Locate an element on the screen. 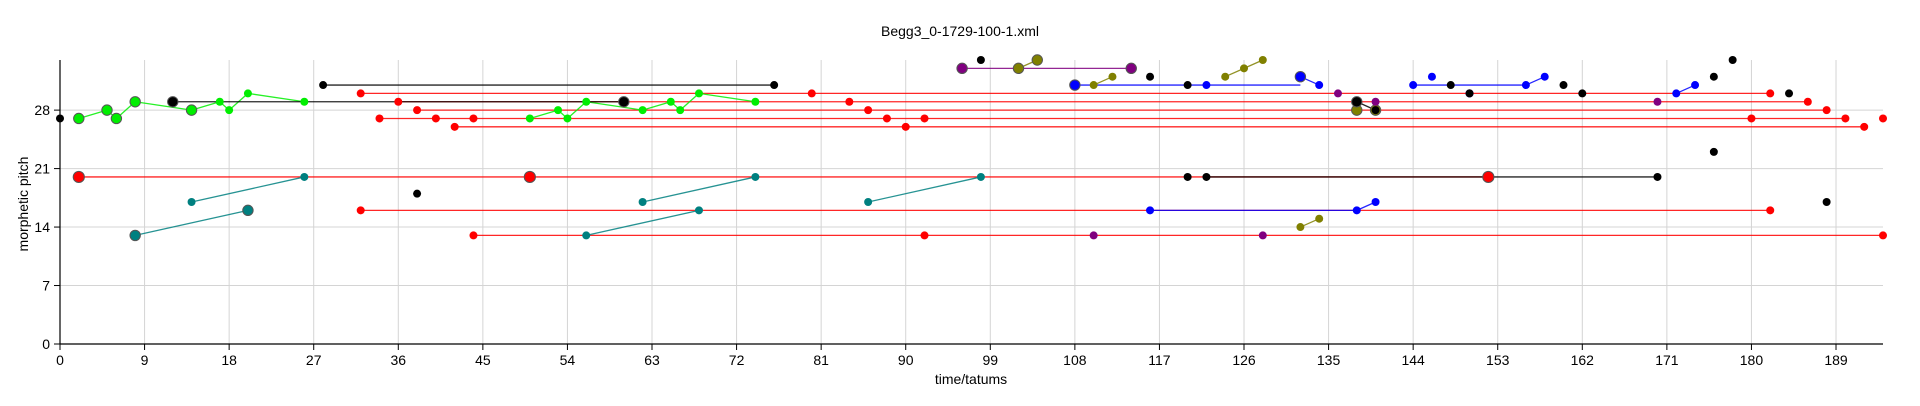  x-tick-label: 162 is located at coordinates (1583, 360).